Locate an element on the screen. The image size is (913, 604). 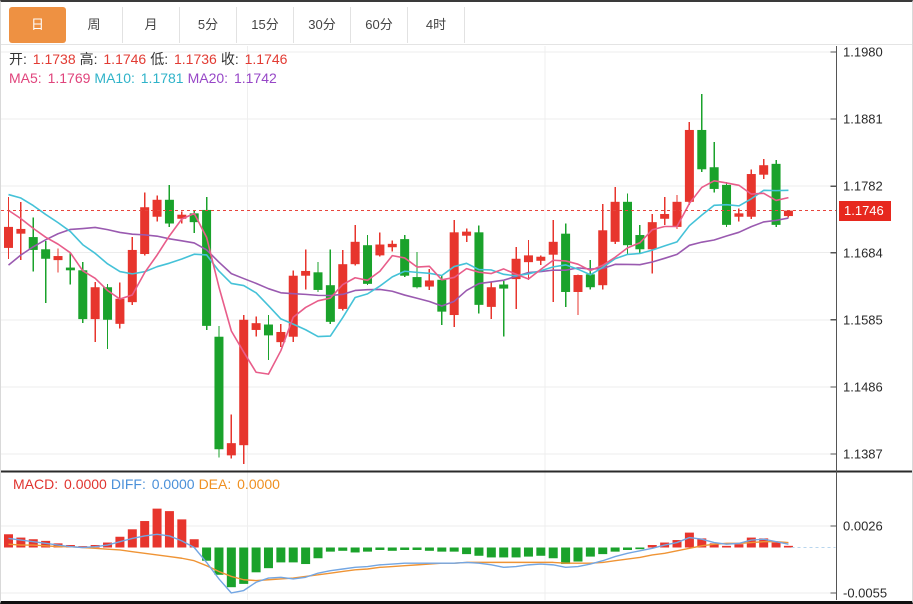
quote-row-item: 收: 1.1746 is located at coordinates (255, 59).